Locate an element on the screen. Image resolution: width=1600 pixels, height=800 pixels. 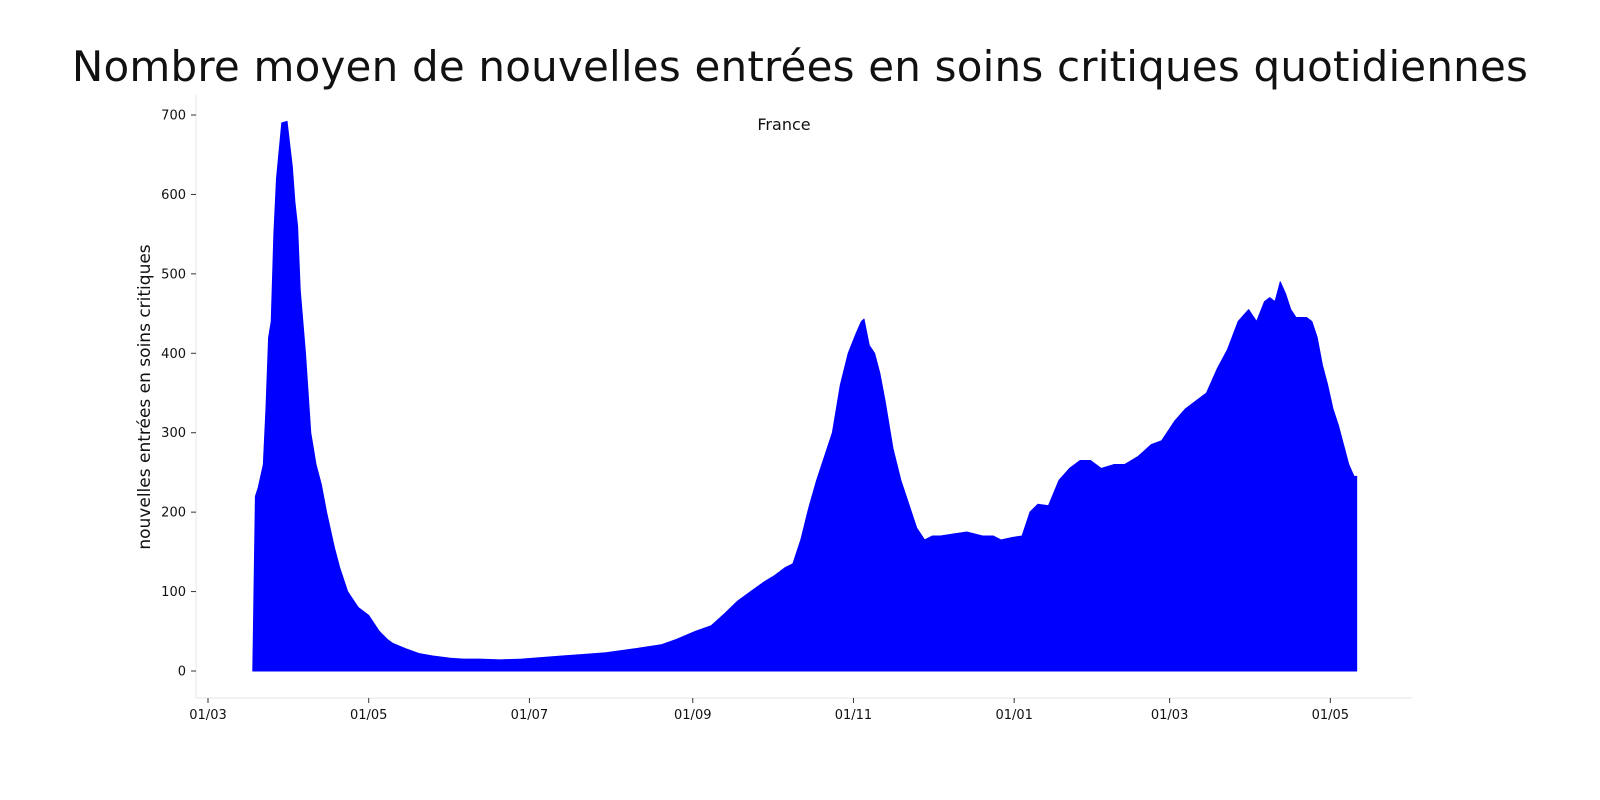
y-tick-label: 300 is located at coordinates (173, 433).